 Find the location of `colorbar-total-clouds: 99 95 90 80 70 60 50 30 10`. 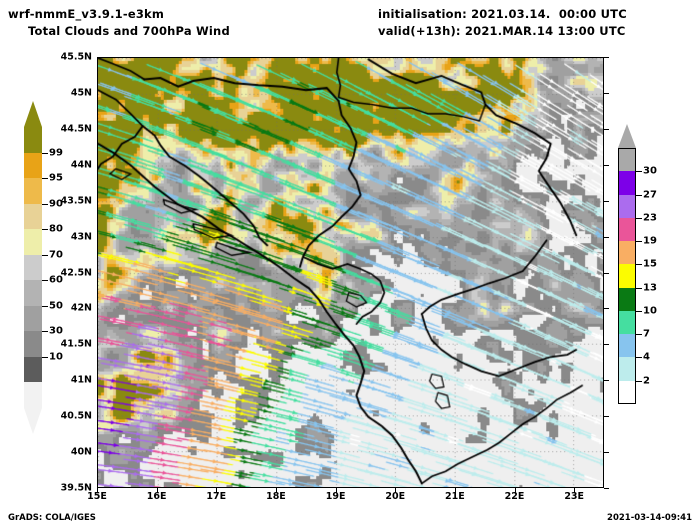

colorbar-total-clouds: 99 95 90 80 70 60 50 30 10 is located at coordinates (43, 267).